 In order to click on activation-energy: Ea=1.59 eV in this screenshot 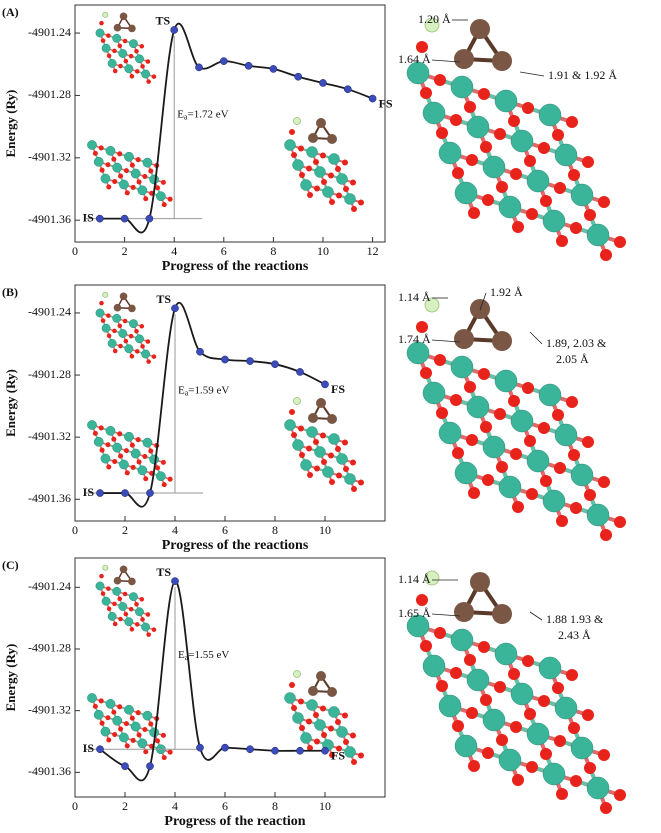, I will do `click(203, 390)`.